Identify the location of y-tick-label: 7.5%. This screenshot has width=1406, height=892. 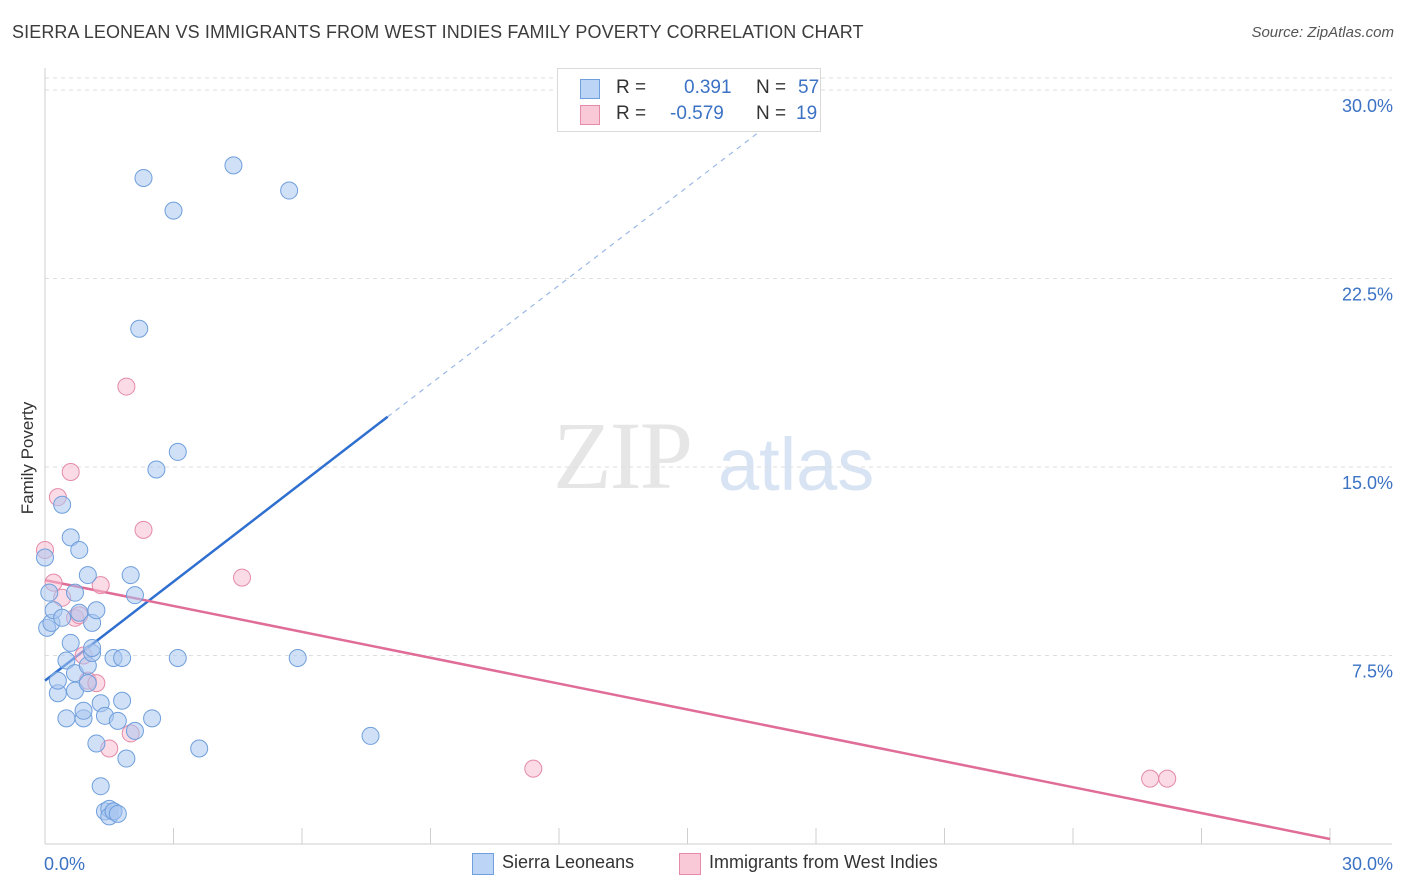
(1372, 672).